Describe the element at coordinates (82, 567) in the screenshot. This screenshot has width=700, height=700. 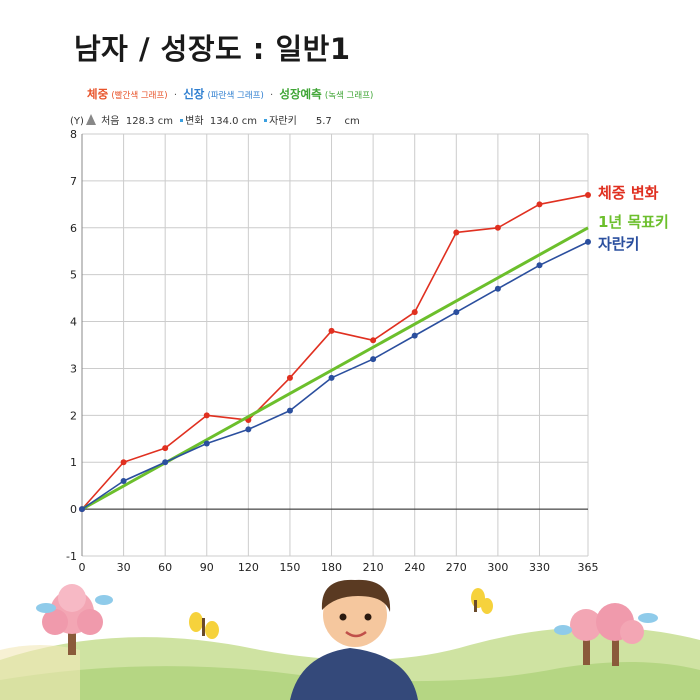
I see `x-tick-label: 0` at that location.